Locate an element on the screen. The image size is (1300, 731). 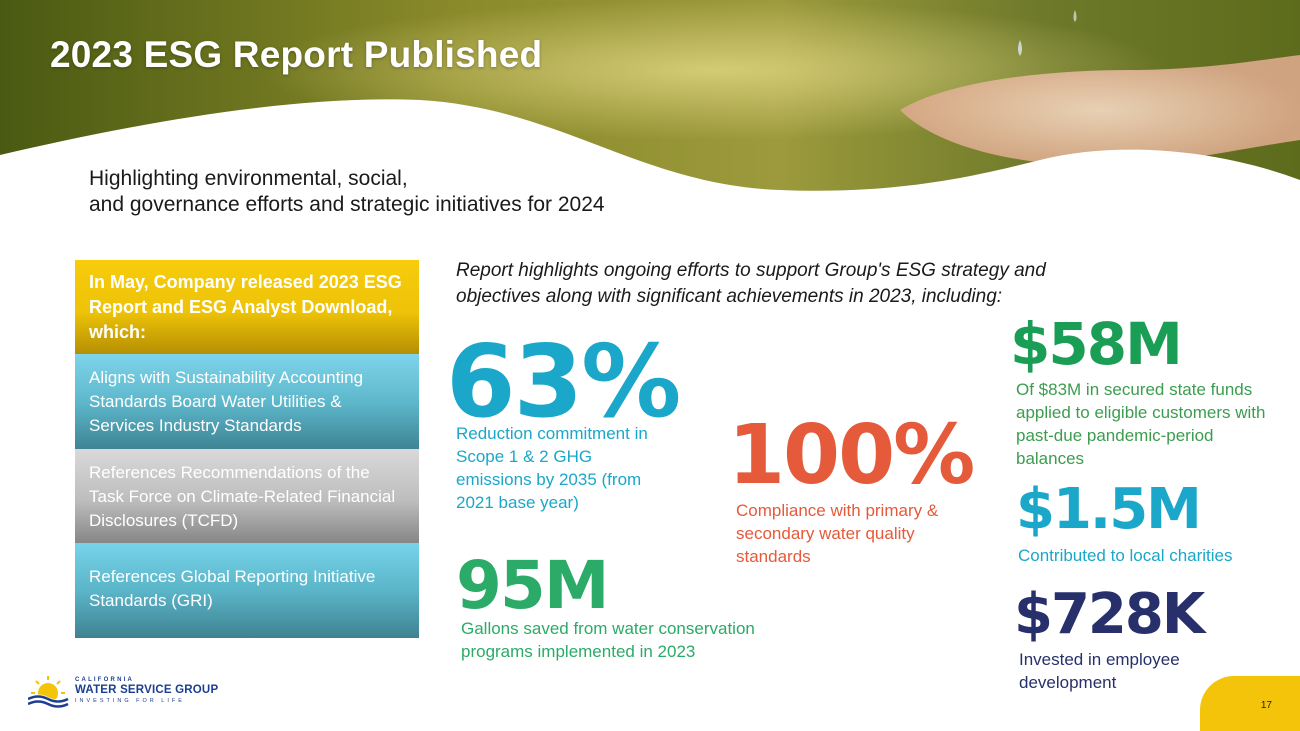
company-logo is located at coordinates (127, 691).